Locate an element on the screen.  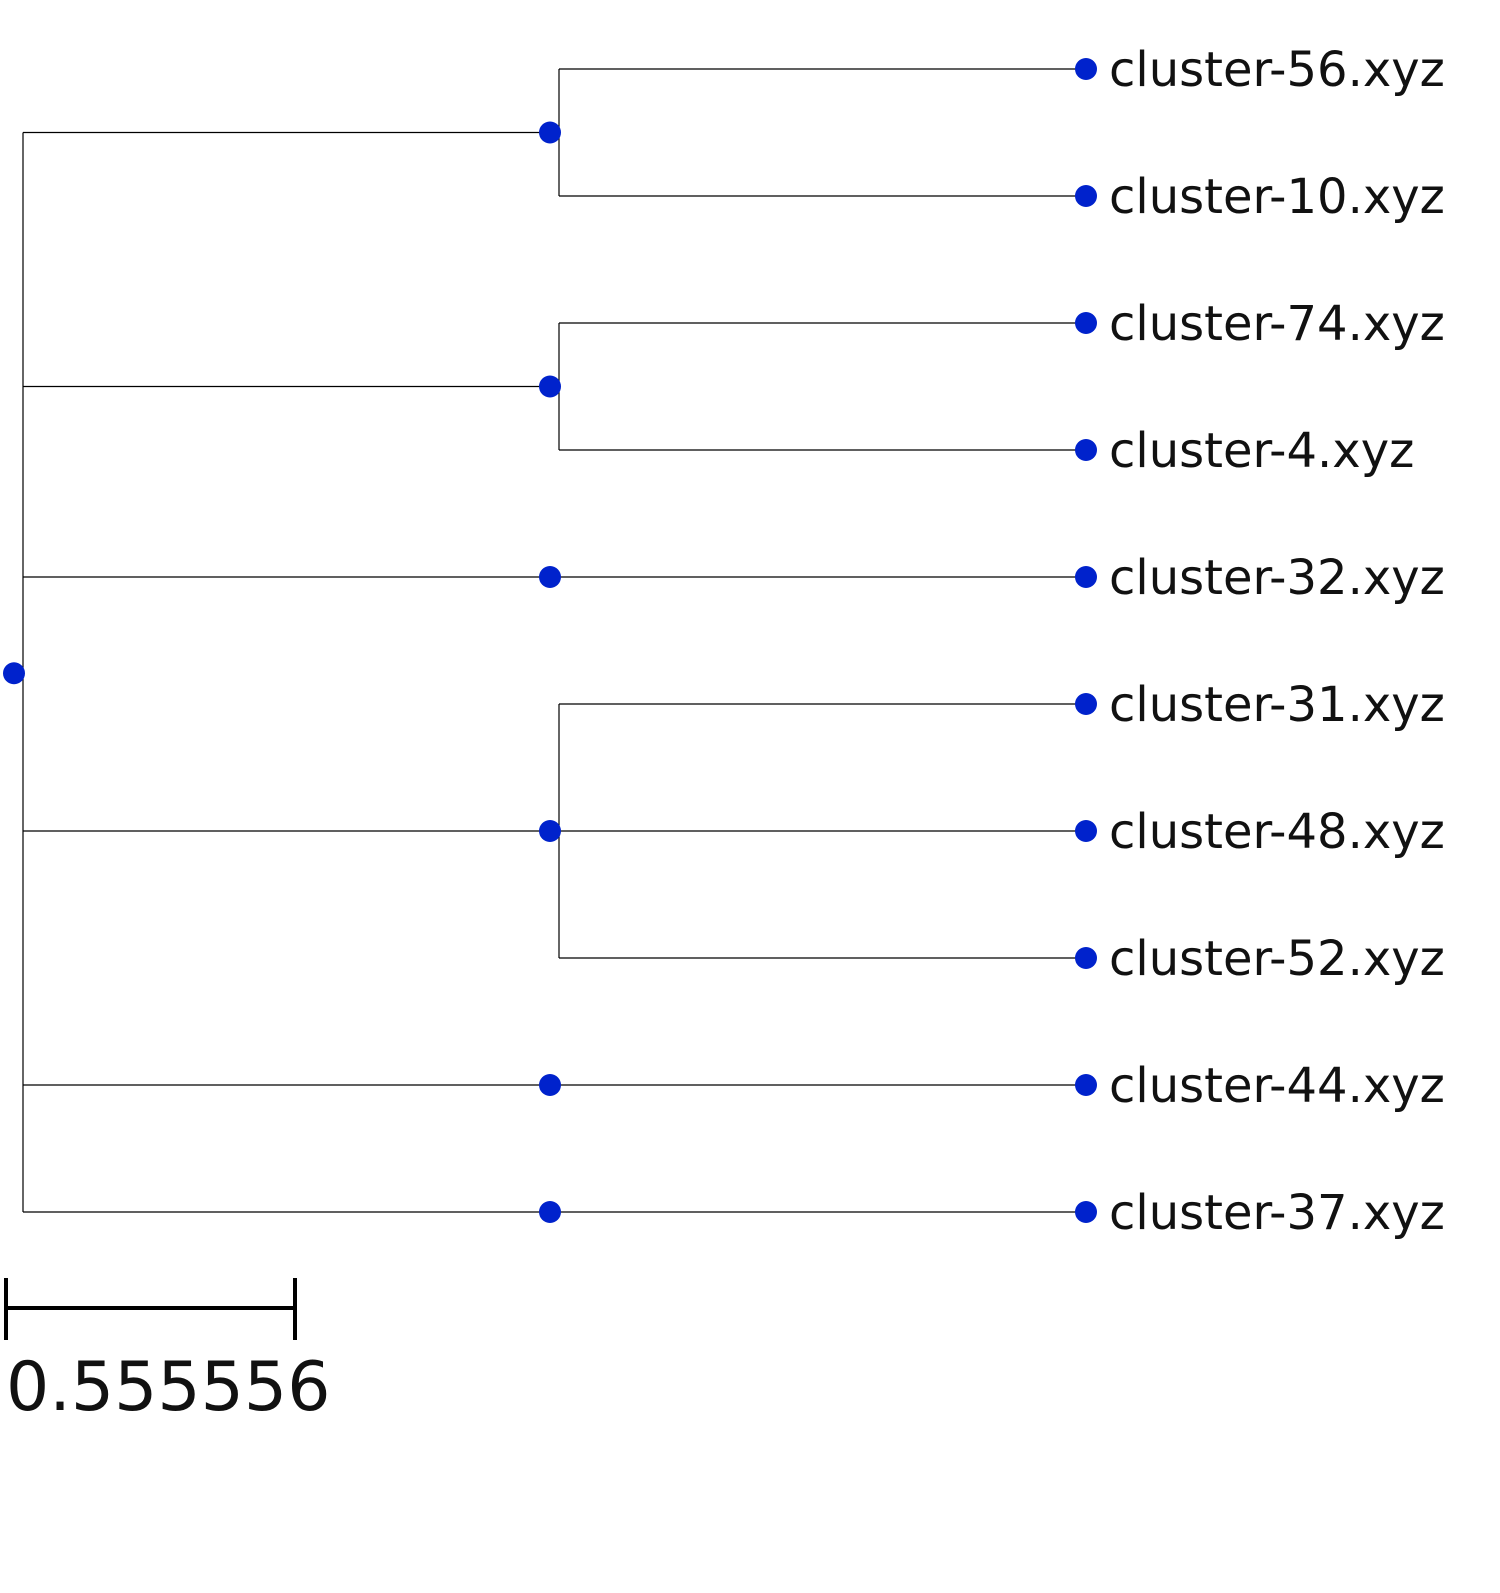
leaf-label: cluster-74.xyz is located at coordinates (1277, 324).